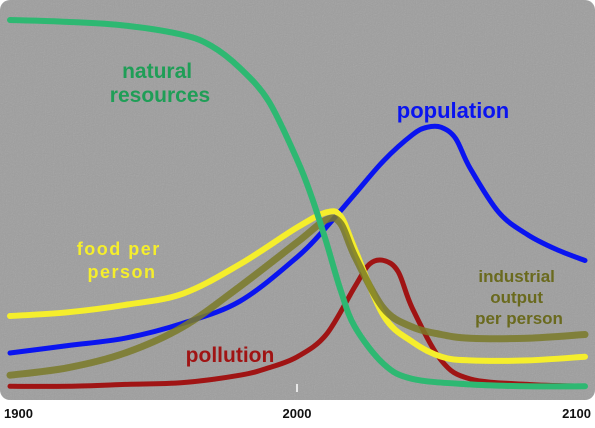 The image size is (595, 428). I want to click on x-tick-label-2100: 2100, so click(576, 413).